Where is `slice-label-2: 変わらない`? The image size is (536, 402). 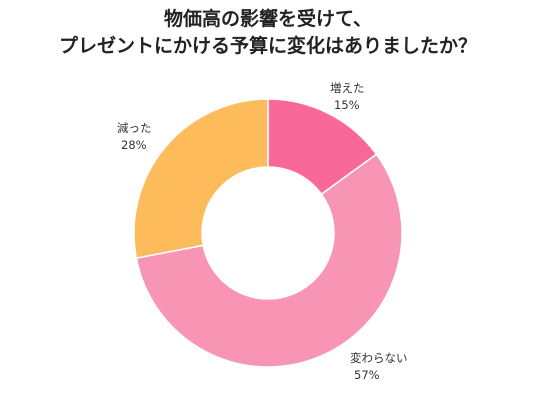
slice-label-2: 変わらない is located at coordinates (379, 358).